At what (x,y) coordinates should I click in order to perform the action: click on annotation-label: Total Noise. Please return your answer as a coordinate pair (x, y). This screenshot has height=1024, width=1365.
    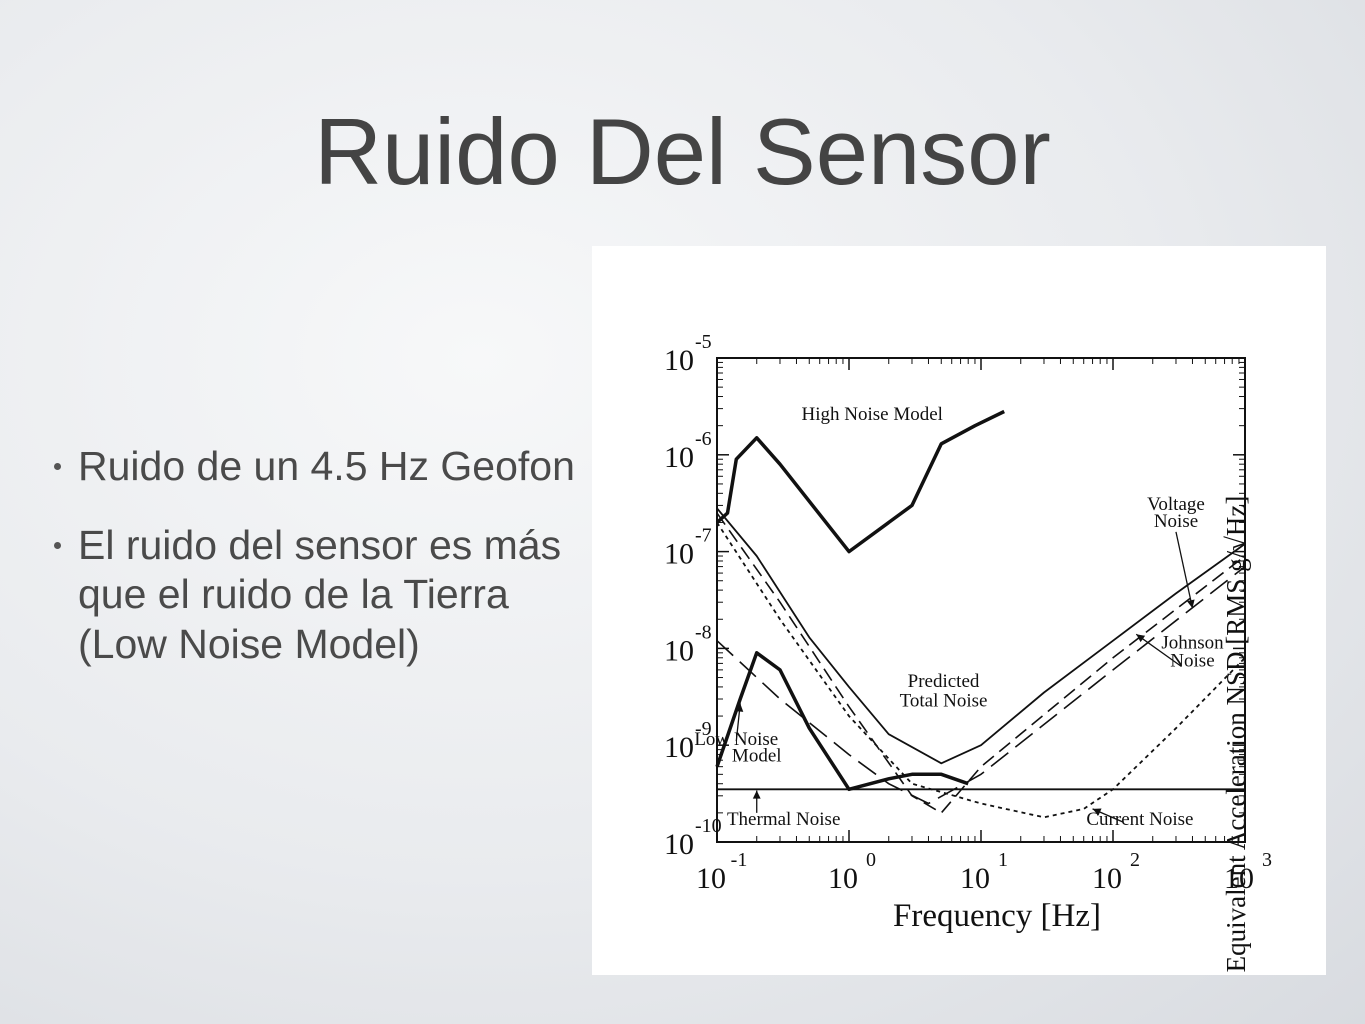
    Looking at the image, I should click on (944, 701).